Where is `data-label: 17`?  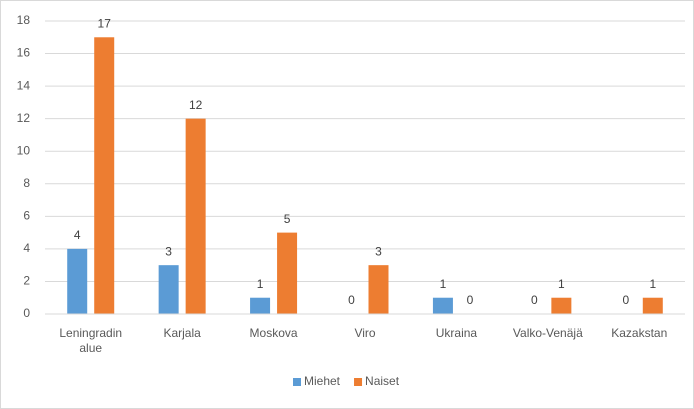 data-label: 17 is located at coordinates (105, 23).